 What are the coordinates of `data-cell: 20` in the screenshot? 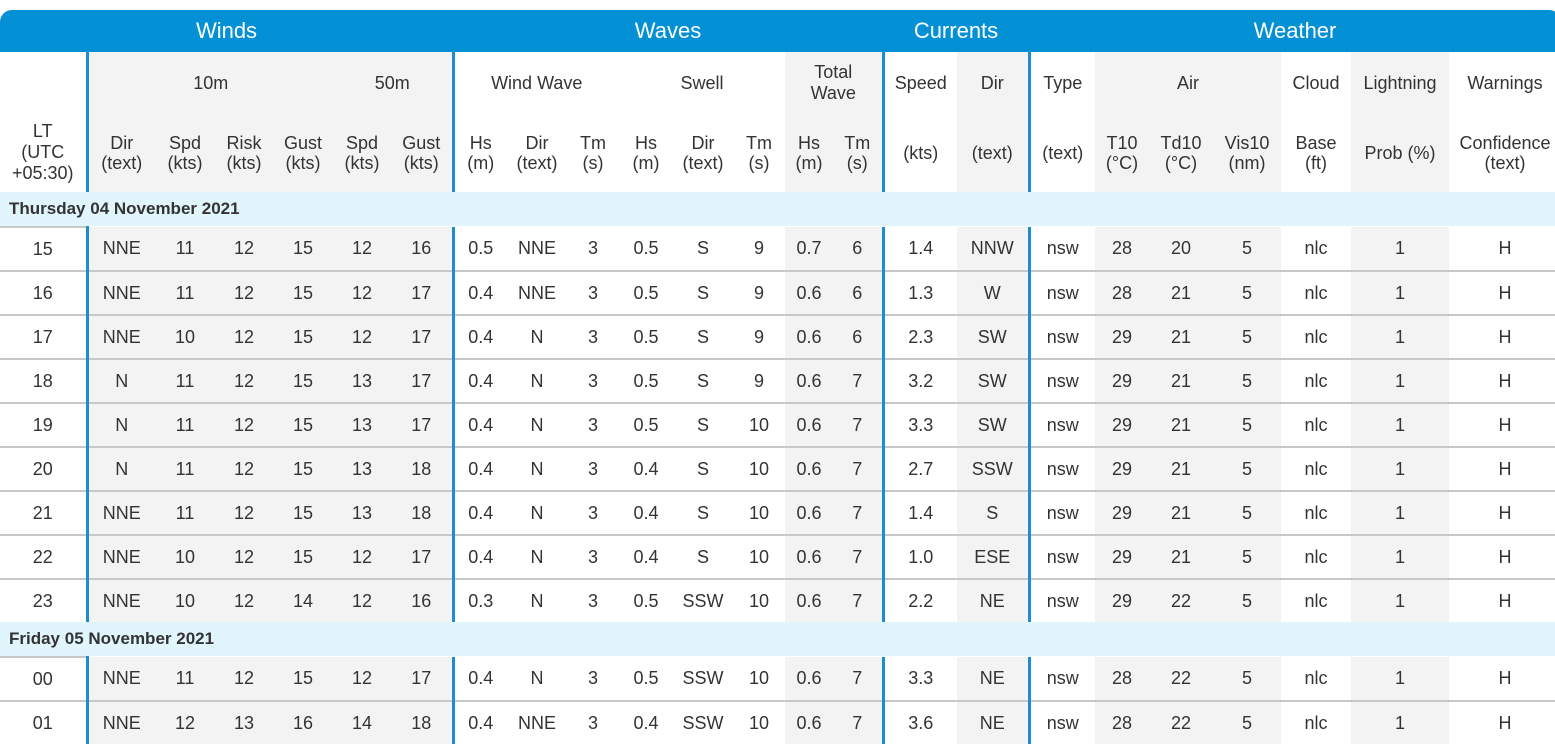 It's located at (1181, 249).